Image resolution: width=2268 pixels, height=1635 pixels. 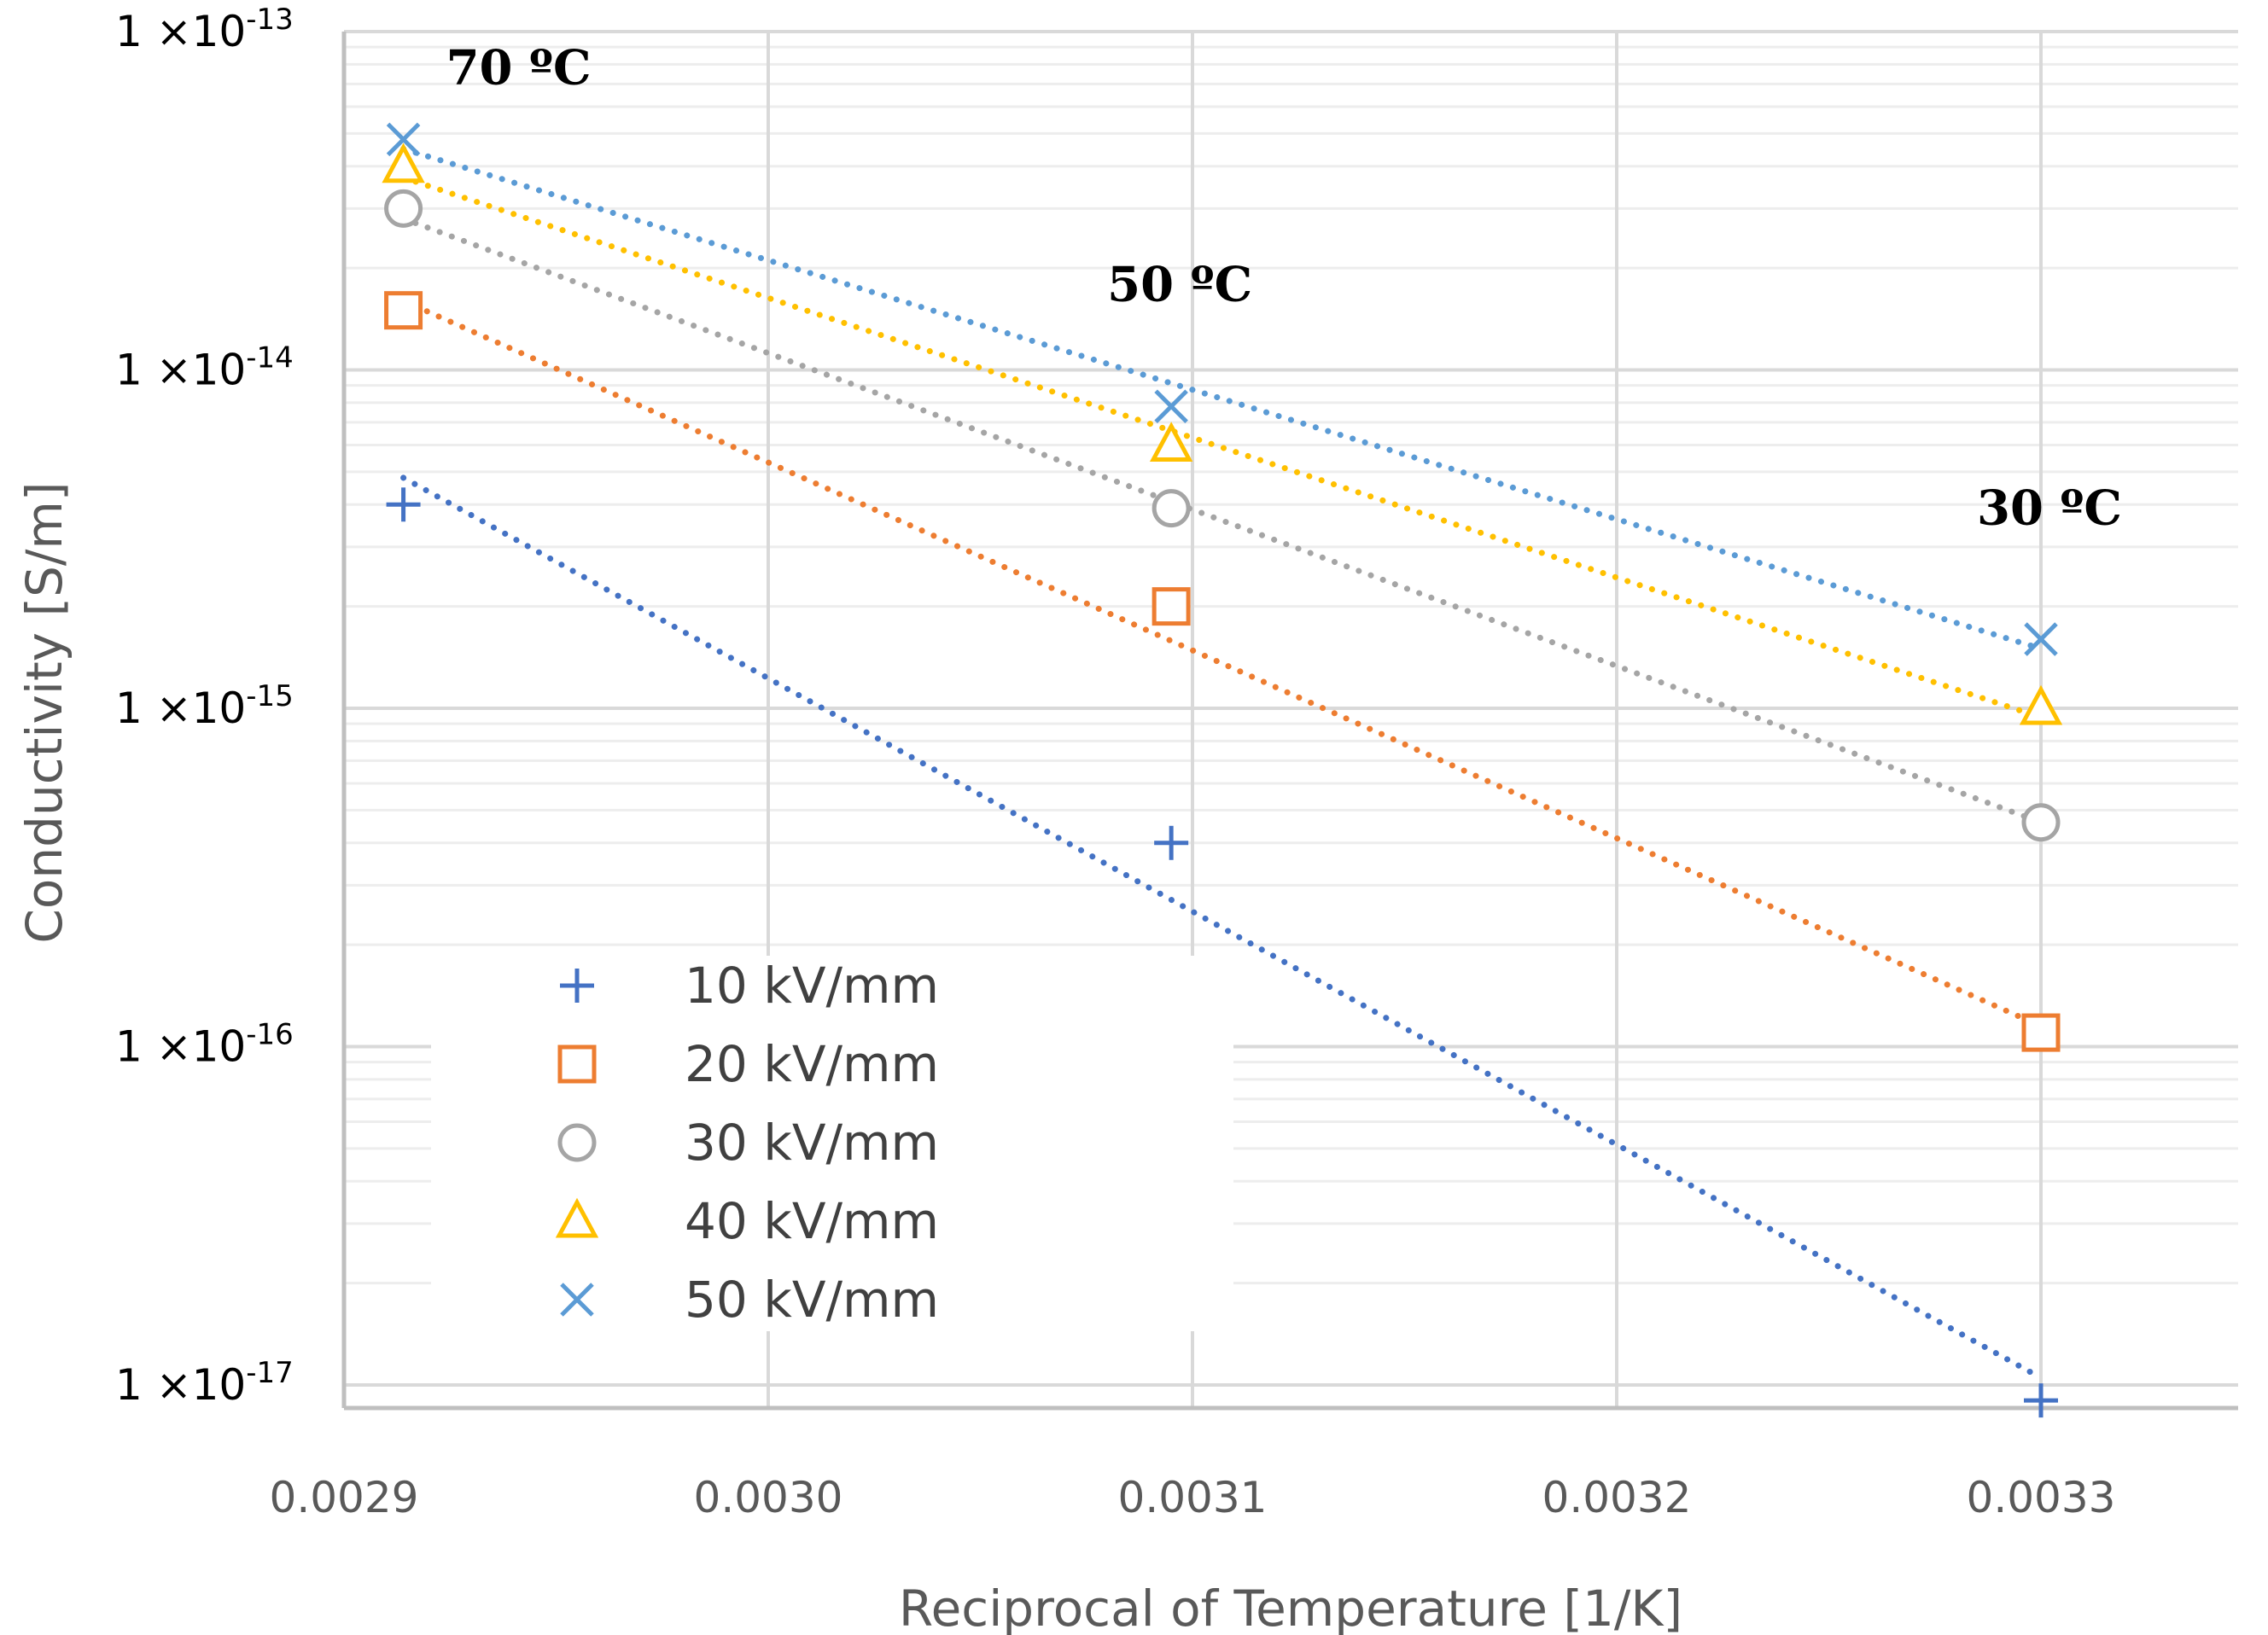 What do you see at coordinates (1171, 442) in the screenshot?
I see `marker-series4-point2` at bounding box center [1171, 442].